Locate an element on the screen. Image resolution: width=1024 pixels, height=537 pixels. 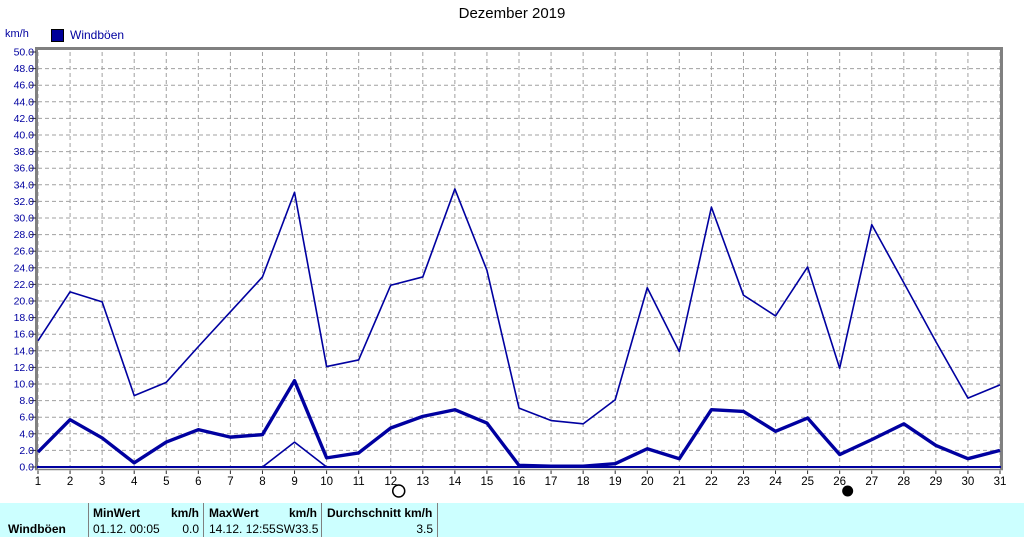
stats-col-max: MaxWert km/h 14.12. 12:55SW 33.5 is located at coordinates (264, 521).